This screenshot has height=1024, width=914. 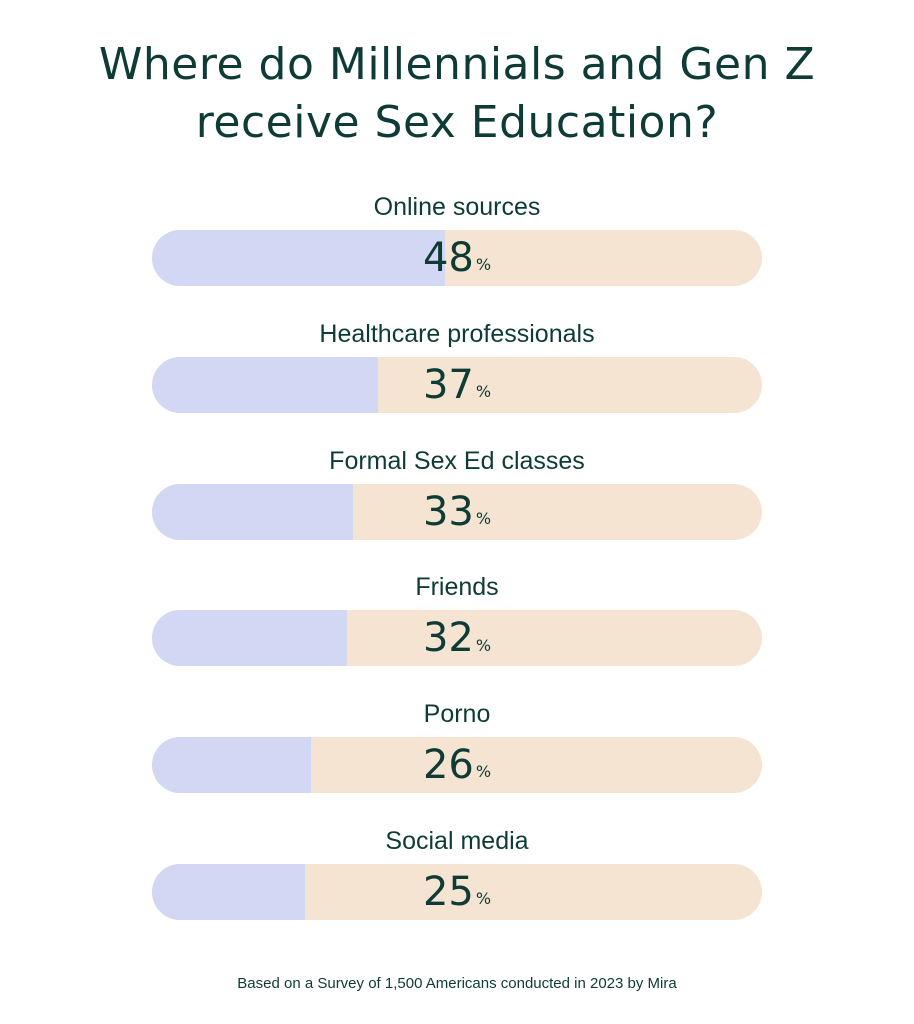 I want to click on bar-value-number: 26, so click(x=448, y=765).